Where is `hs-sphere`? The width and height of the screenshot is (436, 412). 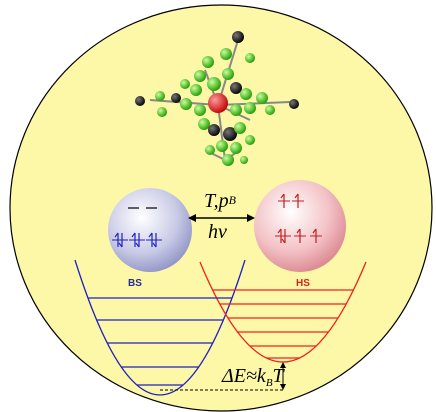
hs-sphere is located at coordinates (300, 226).